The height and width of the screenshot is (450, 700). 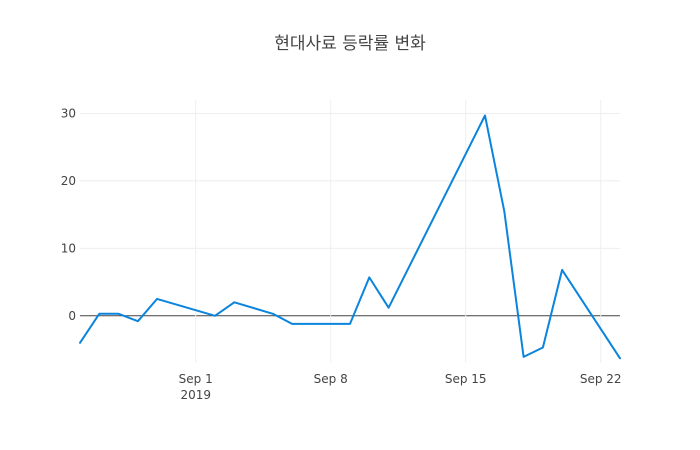 What do you see at coordinates (466, 379) in the screenshot?
I see `x-tick-label: Sep 15` at bounding box center [466, 379].